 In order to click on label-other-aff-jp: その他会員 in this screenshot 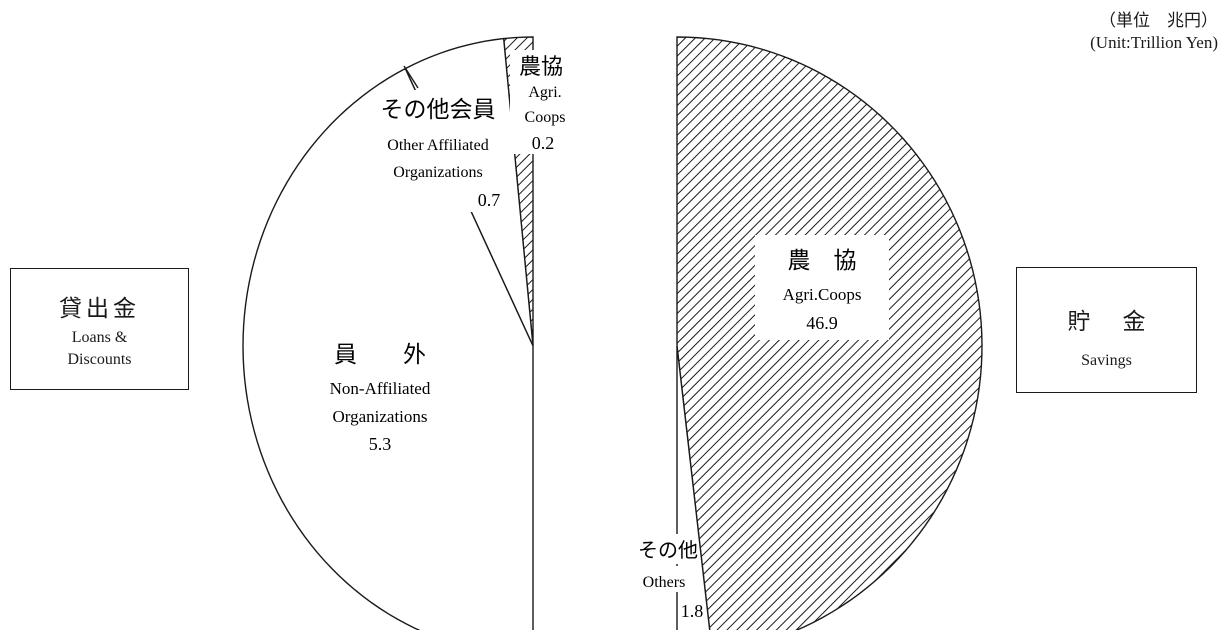, I will do `click(438, 109)`.